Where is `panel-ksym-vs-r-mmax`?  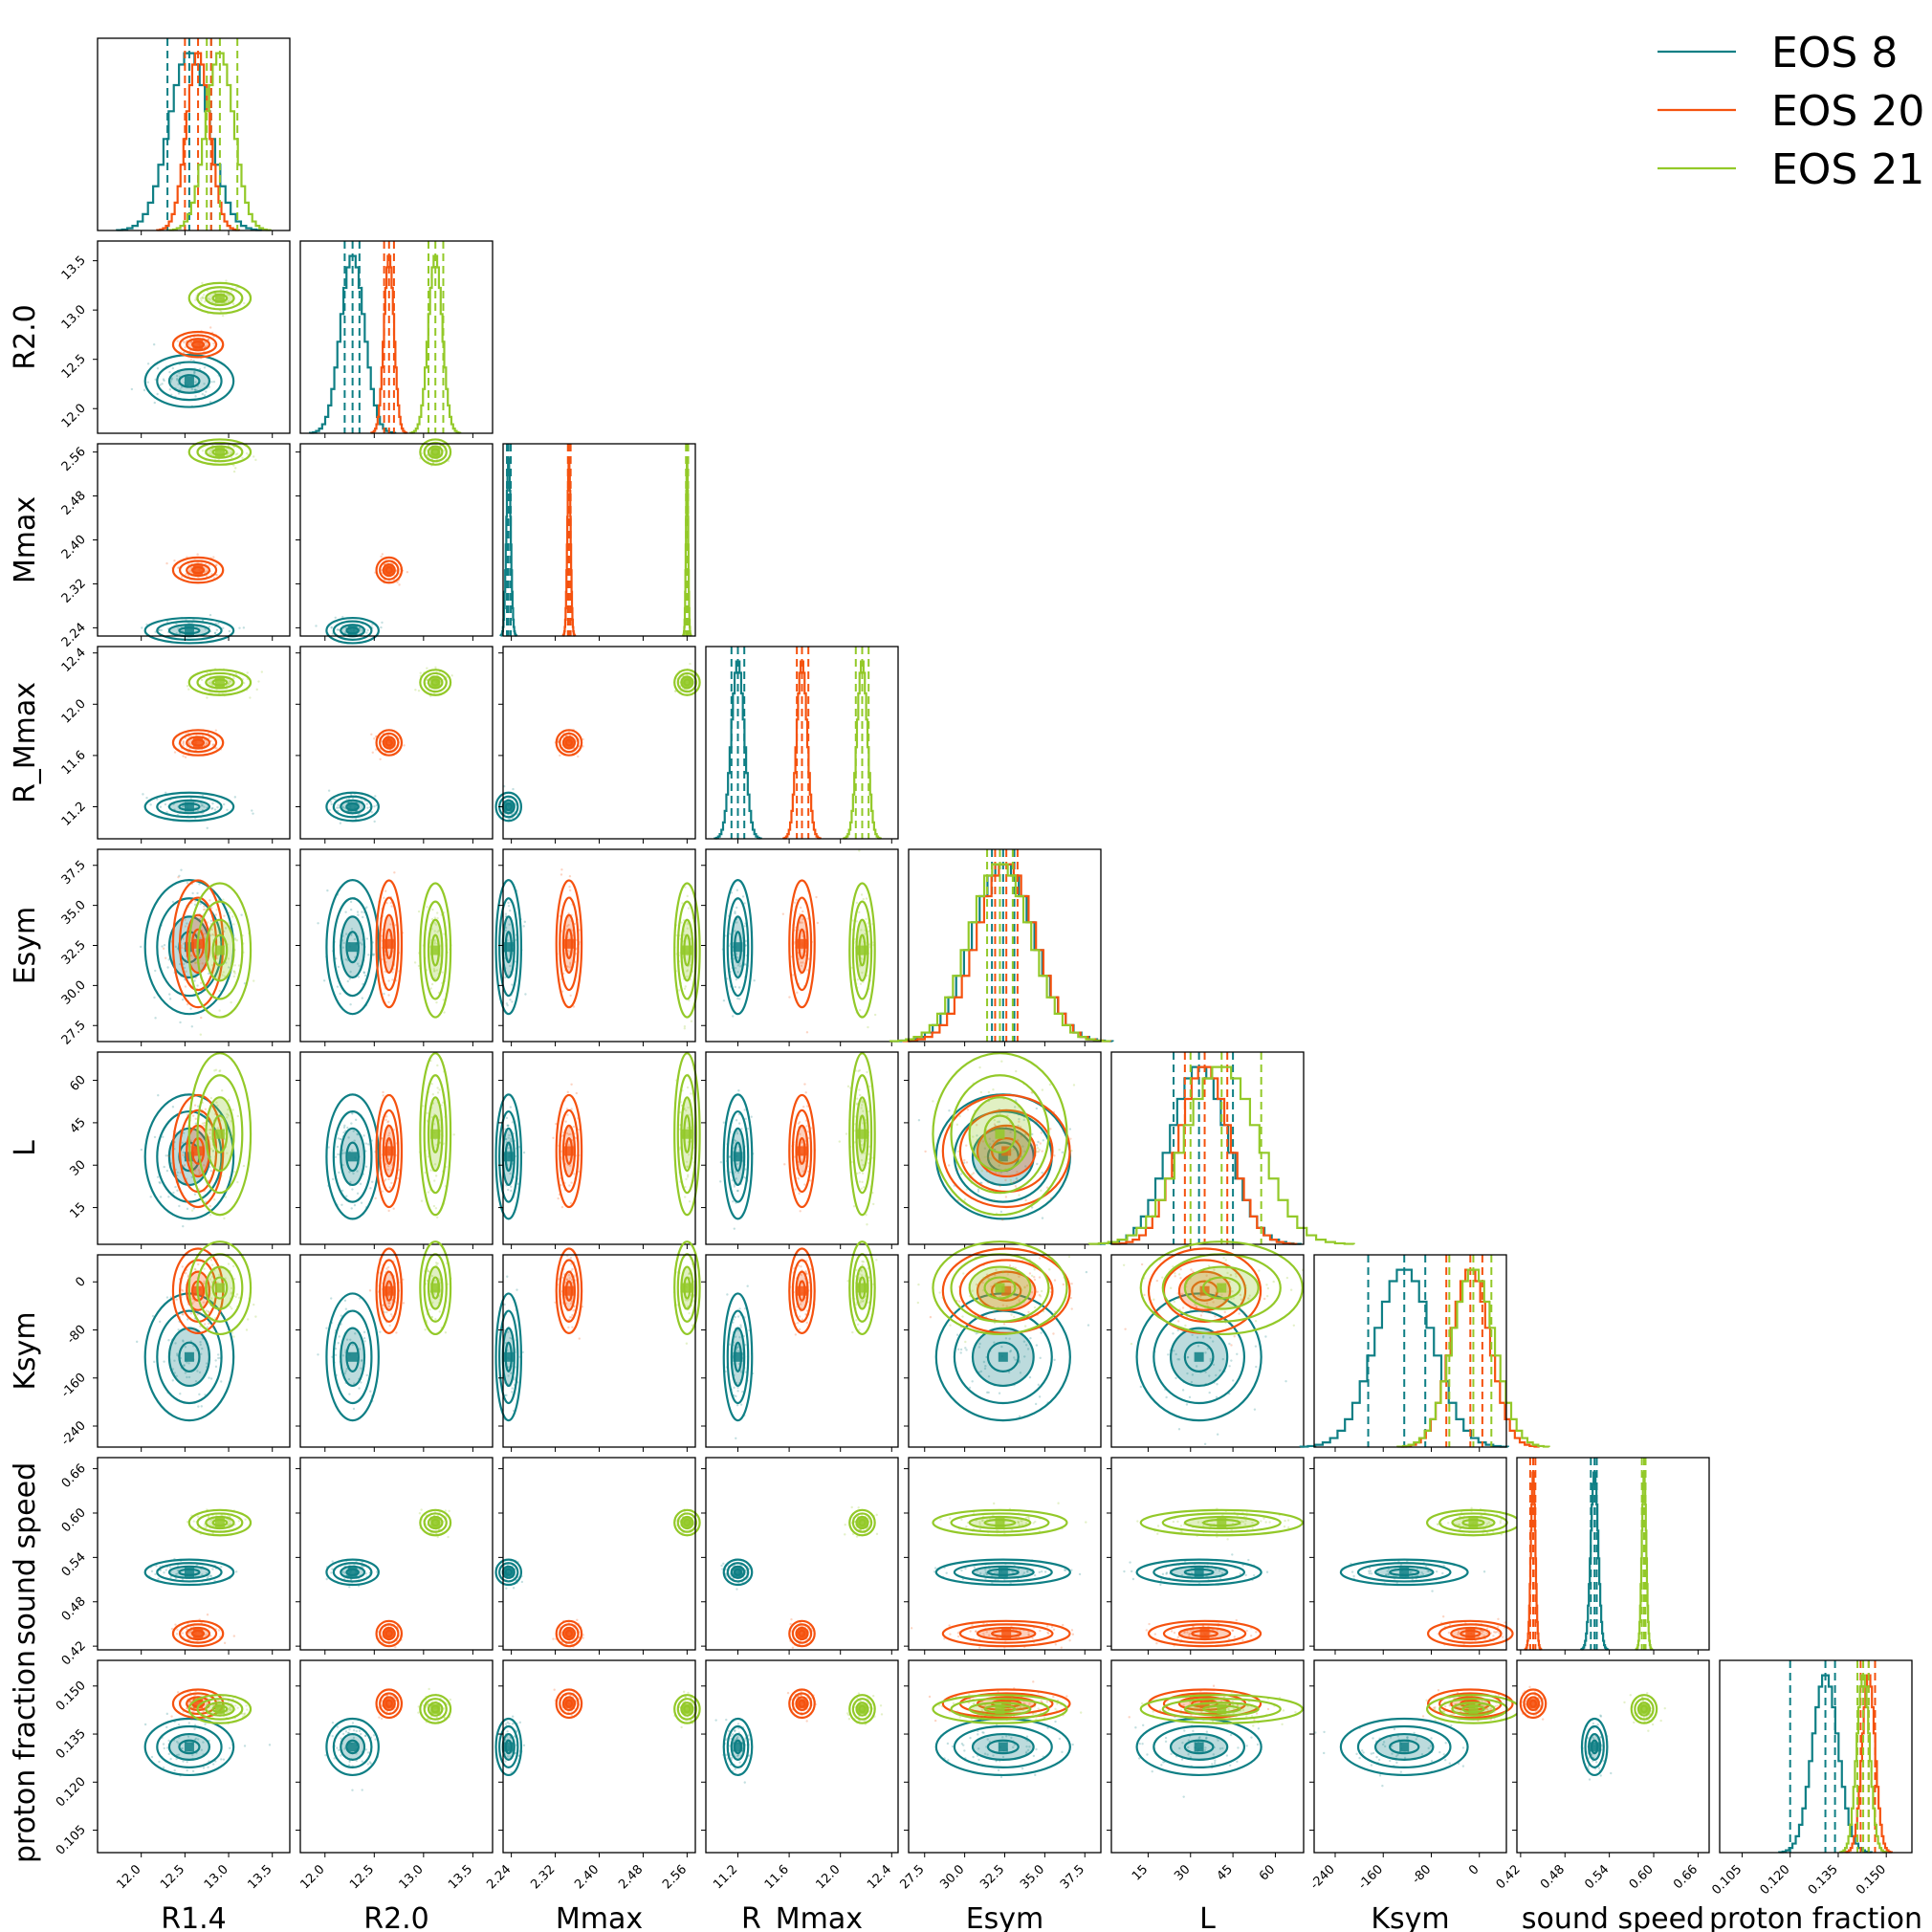
panel-ksym-vs-r-mmax is located at coordinates (800, 1346).